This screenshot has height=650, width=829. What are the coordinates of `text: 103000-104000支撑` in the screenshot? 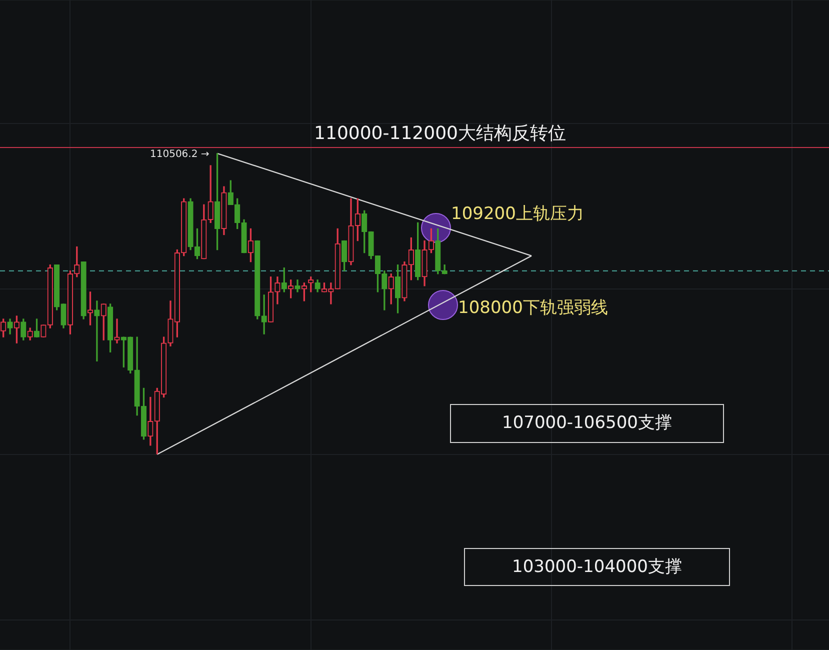 It's located at (597, 567).